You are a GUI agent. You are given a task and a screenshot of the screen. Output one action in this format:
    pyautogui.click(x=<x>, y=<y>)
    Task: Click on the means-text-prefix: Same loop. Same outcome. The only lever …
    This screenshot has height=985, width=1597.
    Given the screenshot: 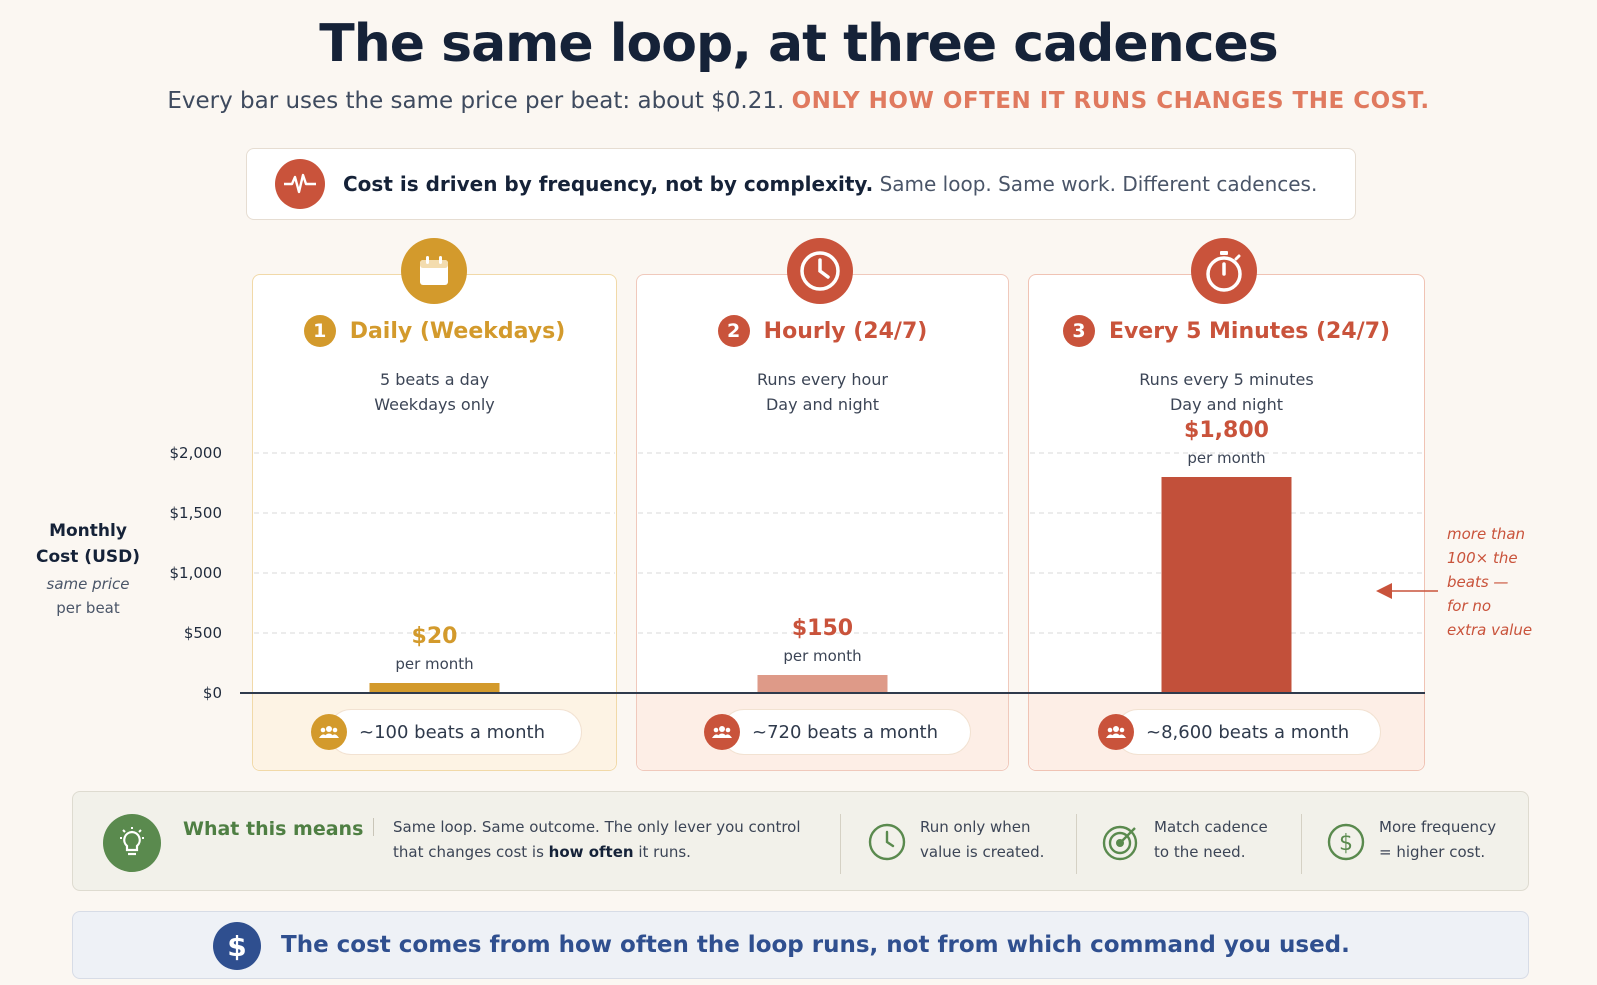 What is the action you would take?
    pyautogui.click(x=597, y=839)
    